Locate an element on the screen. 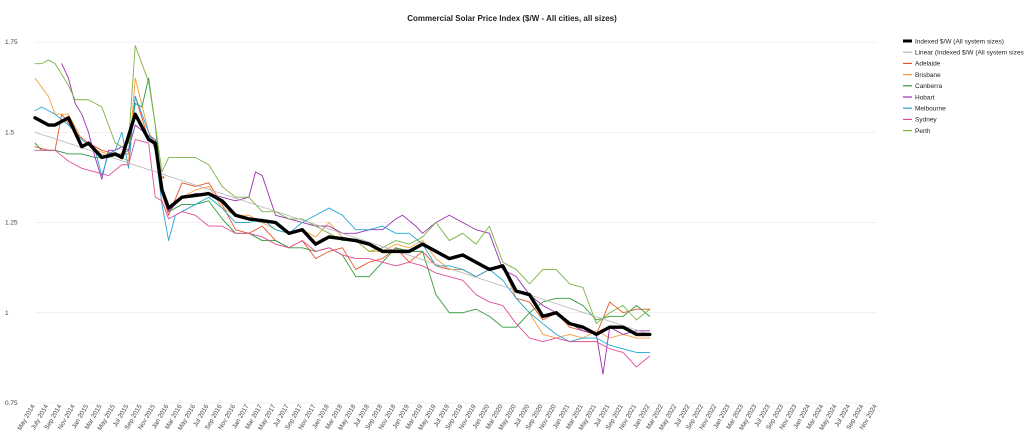  y-tick-label: 1 is located at coordinates (7, 313).